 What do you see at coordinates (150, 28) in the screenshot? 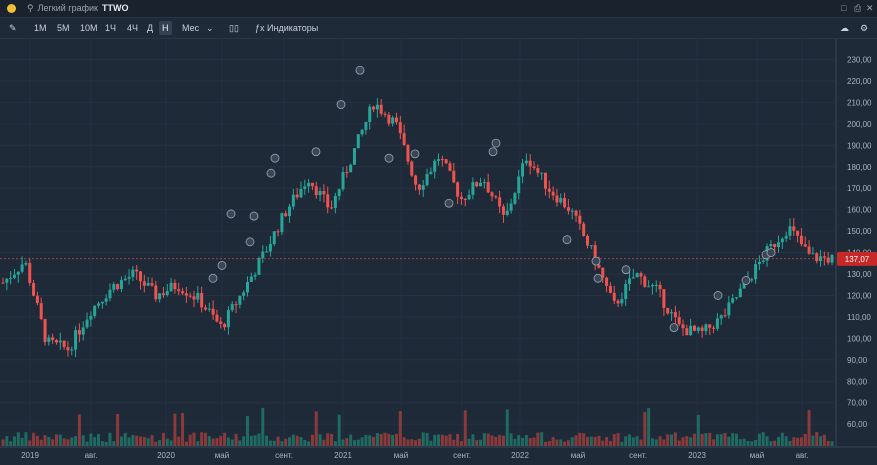
I see `interval-day: Д` at bounding box center [150, 28].